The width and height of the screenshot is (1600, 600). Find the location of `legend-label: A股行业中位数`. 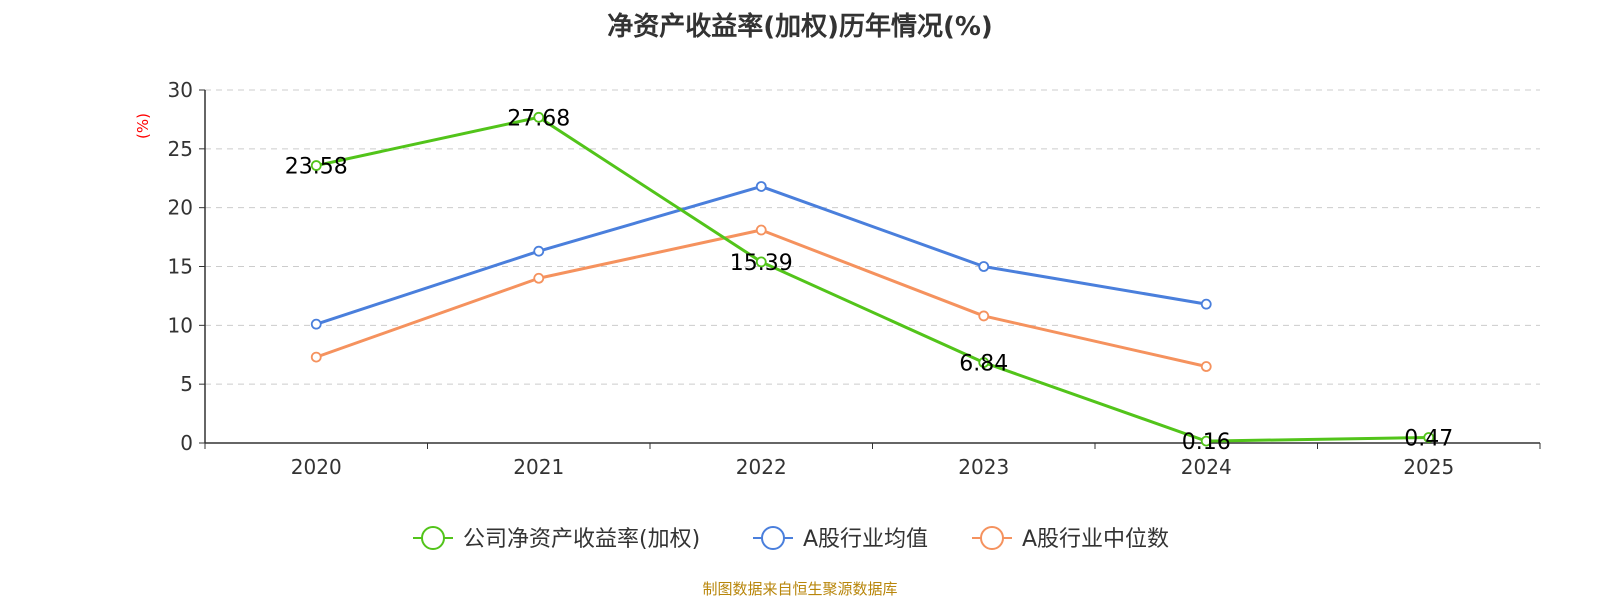

legend-label: A股行业中位数 is located at coordinates (1095, 539).